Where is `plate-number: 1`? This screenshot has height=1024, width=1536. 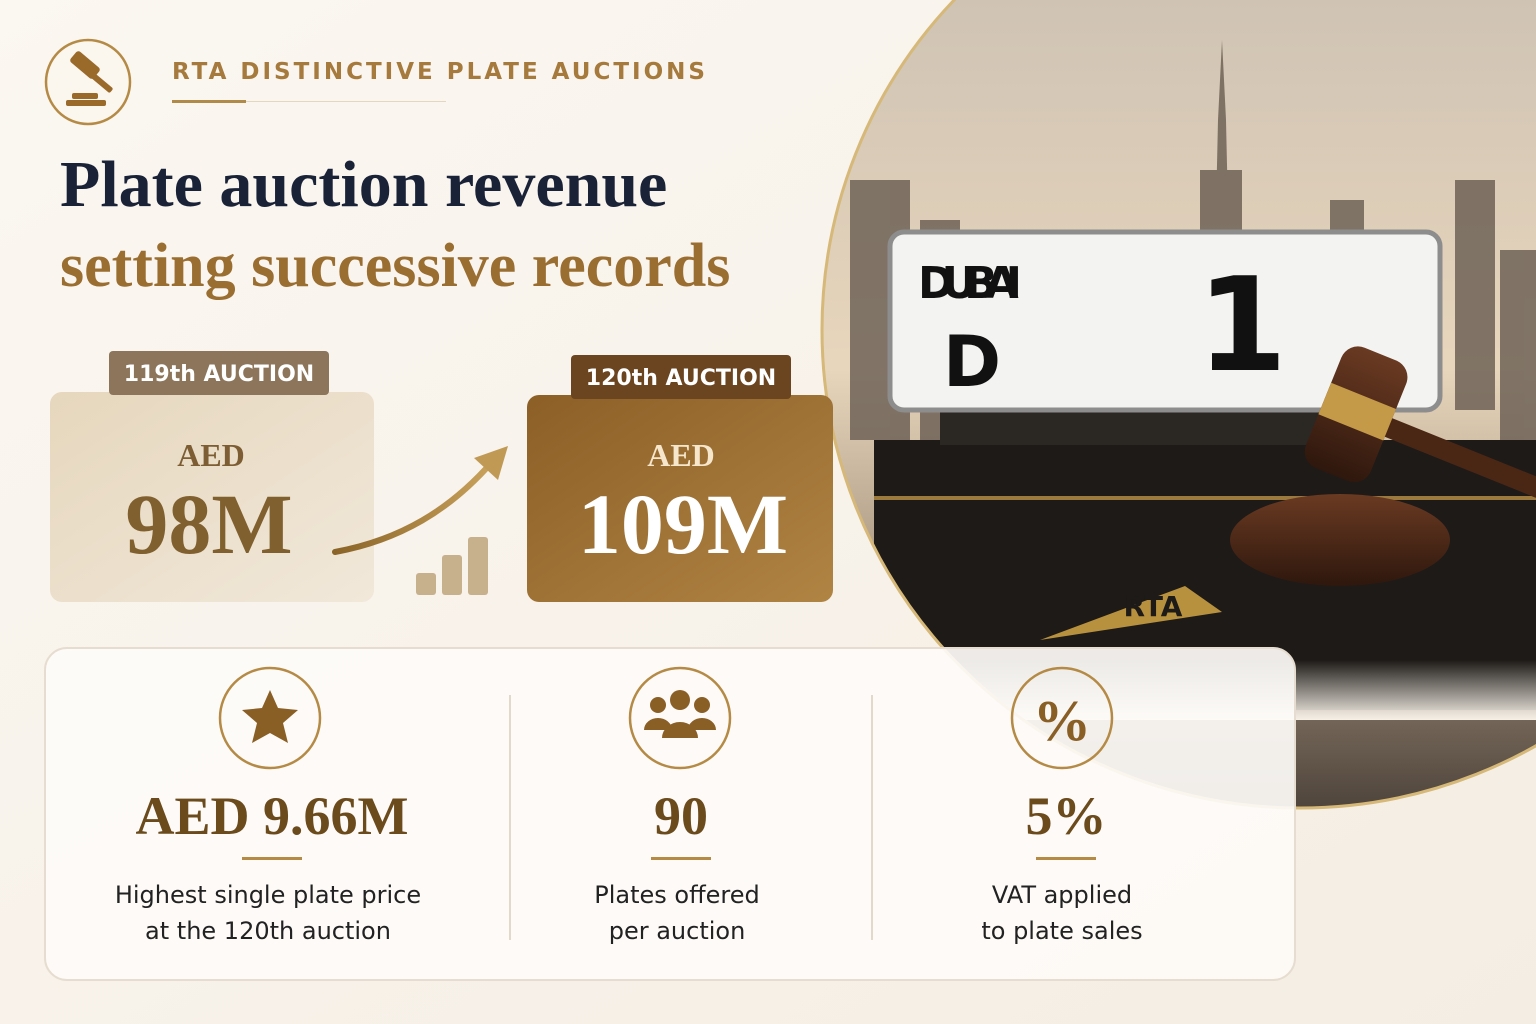 plate-number: 1 is located at coordinates (1242, 325).